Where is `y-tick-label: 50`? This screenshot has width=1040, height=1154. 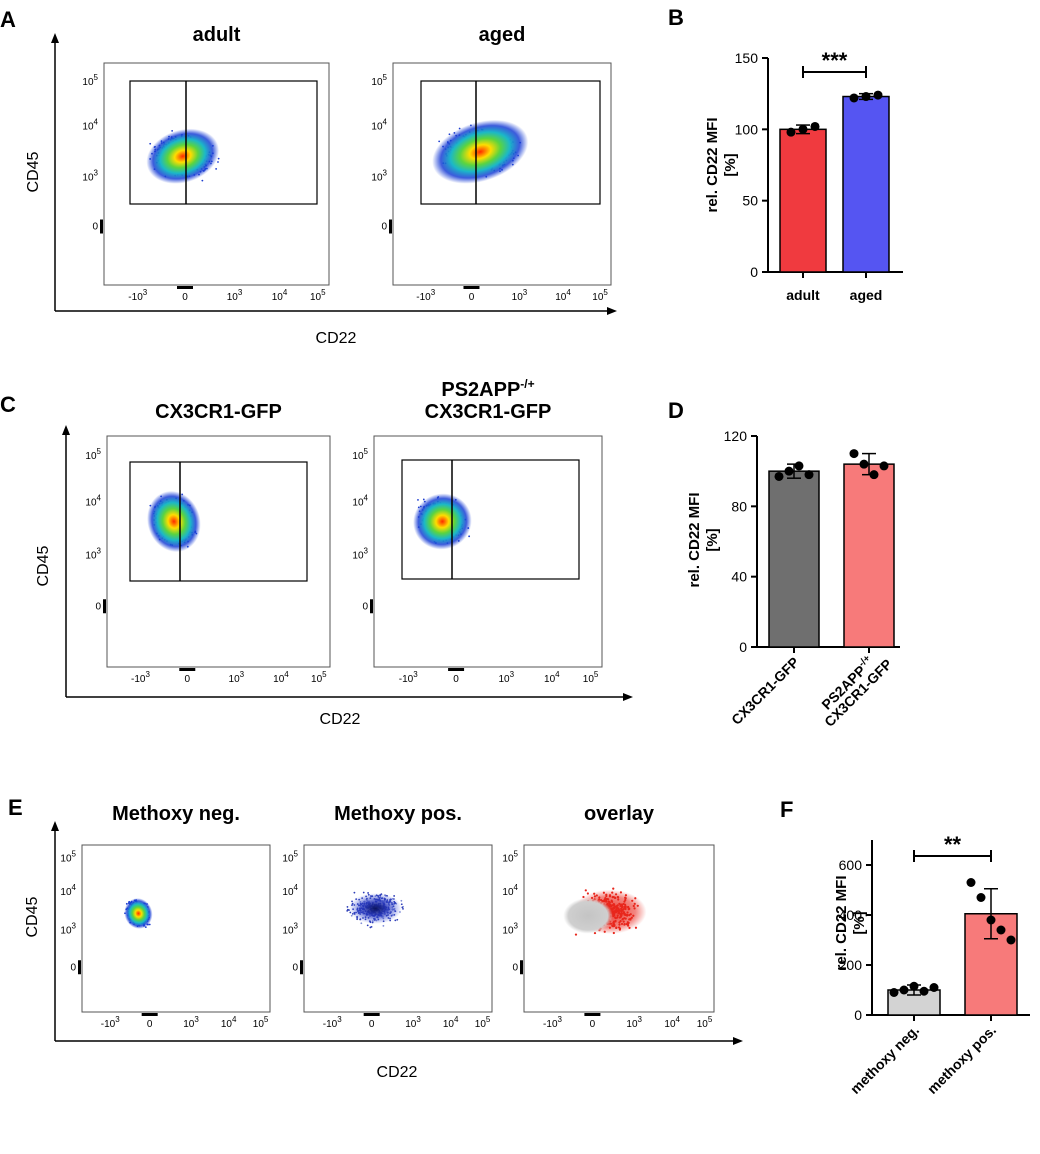 y-tick-label: 50 is located at coordinates (750, 201).